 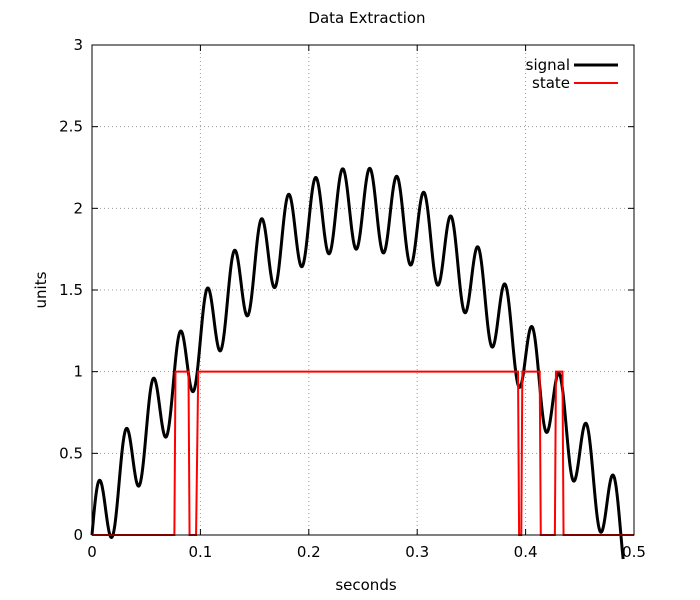 I want to click on x-tick-label: 0.1, so click(x=200, y=552).